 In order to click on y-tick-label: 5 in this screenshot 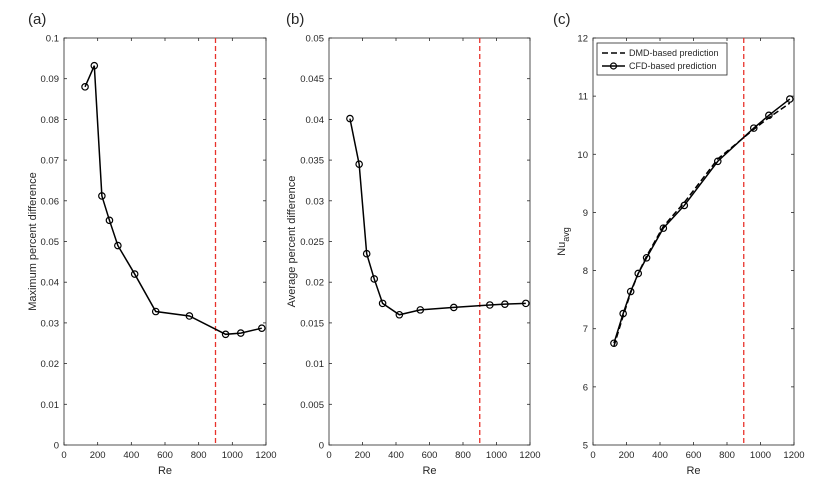, I will do `click(585, 446)`.